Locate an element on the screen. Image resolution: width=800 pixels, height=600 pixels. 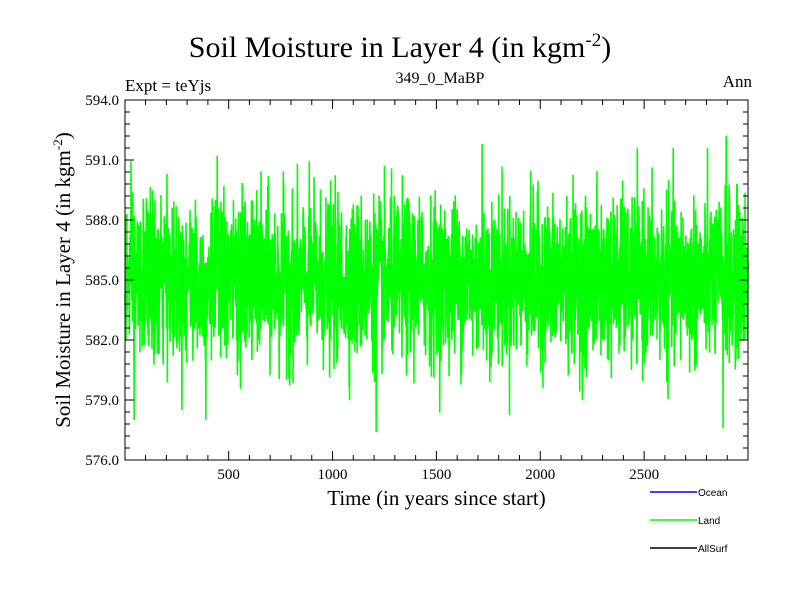
legend-label-allsurf: AllSurf is located at coordinates (713, 549).